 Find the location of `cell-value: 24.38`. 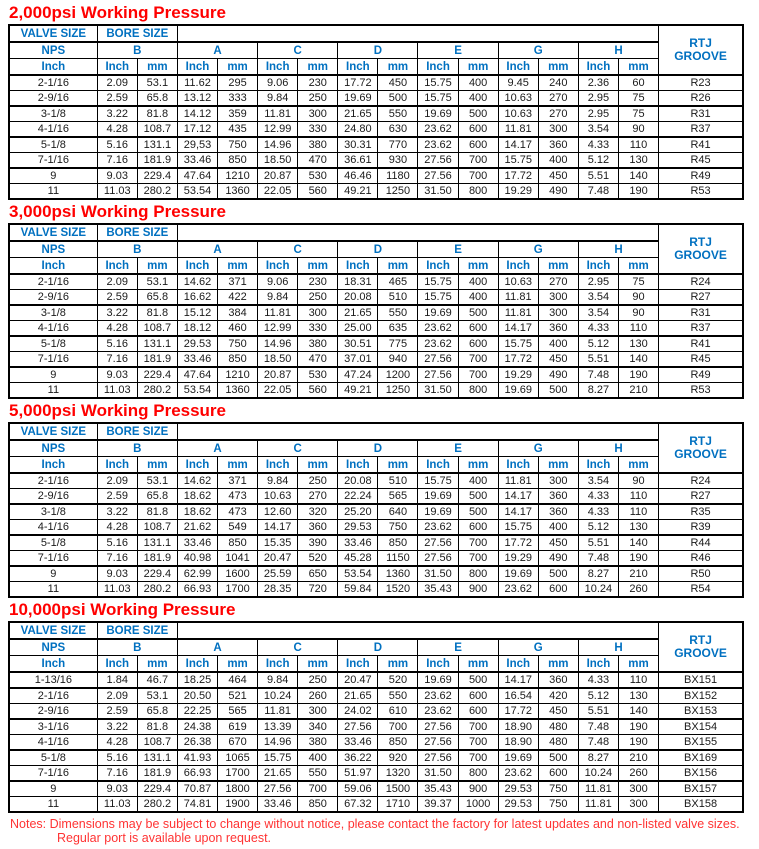

cell-value: 24.38 is located at coordinates (197, 726).